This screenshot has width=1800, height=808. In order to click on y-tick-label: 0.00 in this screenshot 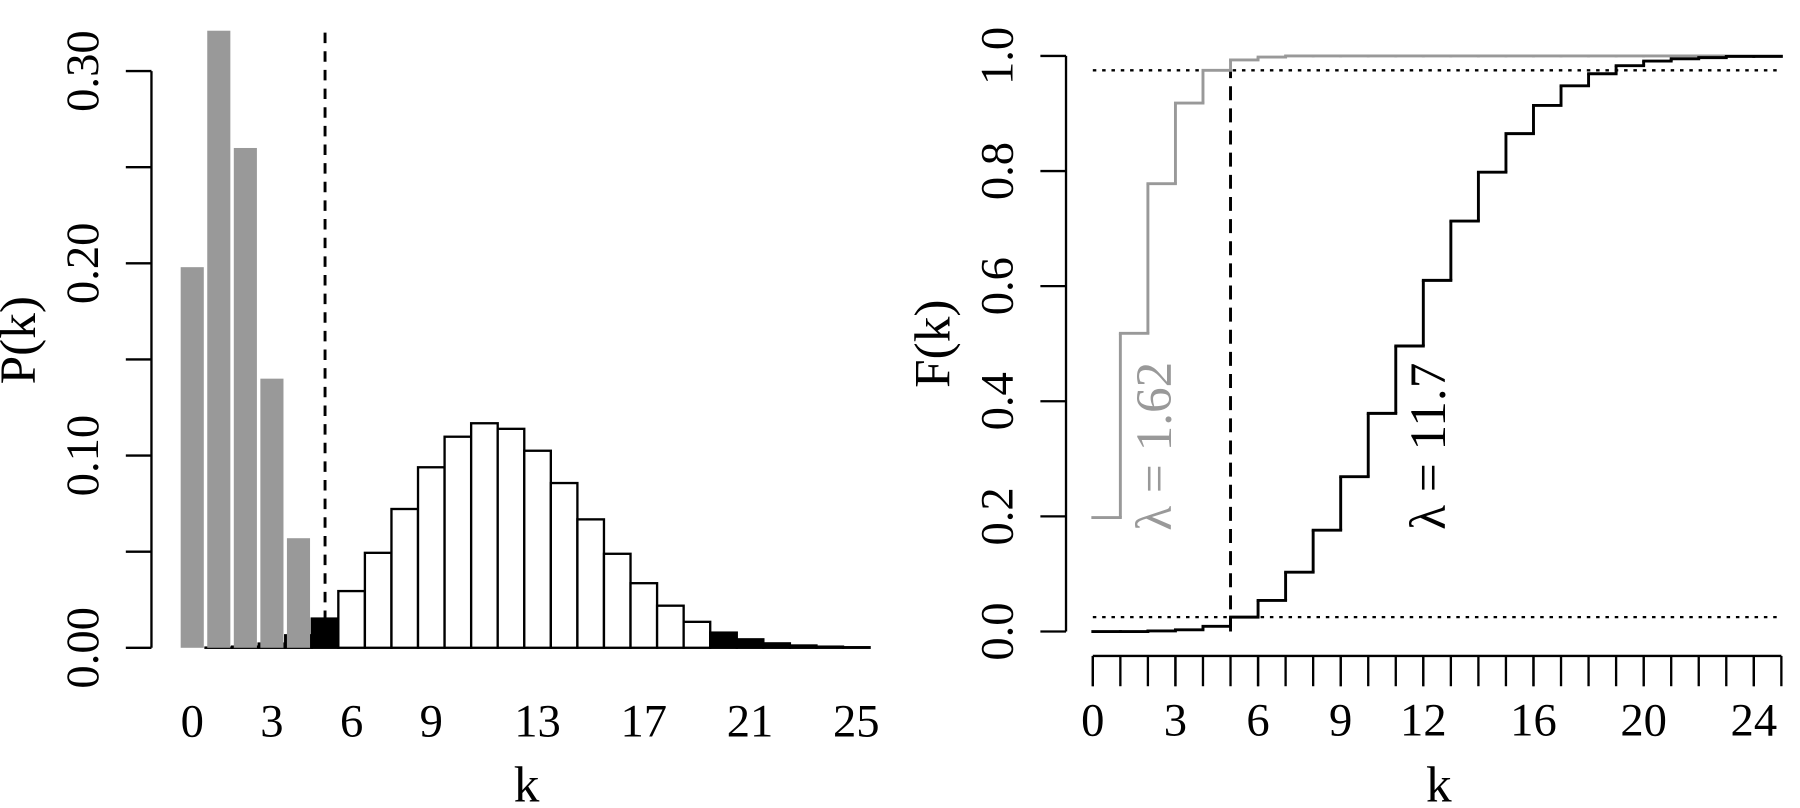, I will do `click(83, 648)`.